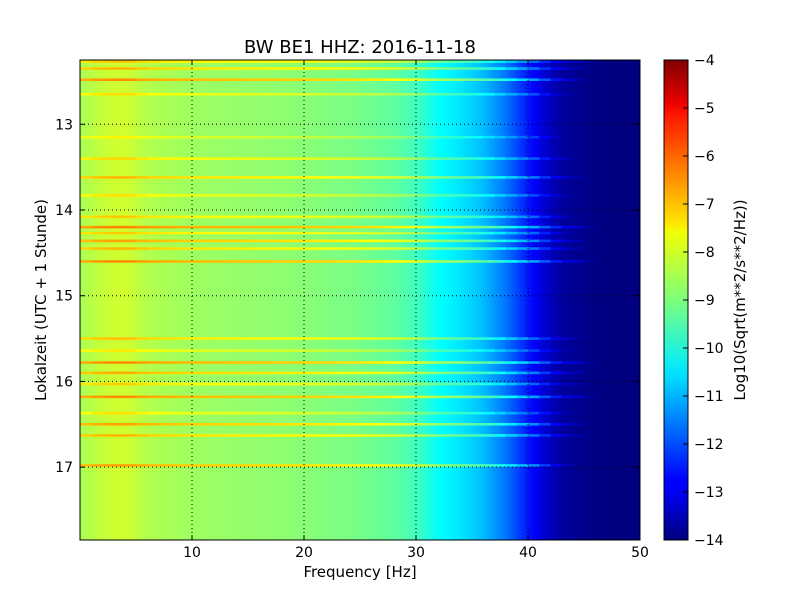  What do you see at coordinates (704, 253) in the screenshot?
I see `colorbar-tick-label: −8` at bounding box center [704, 253].